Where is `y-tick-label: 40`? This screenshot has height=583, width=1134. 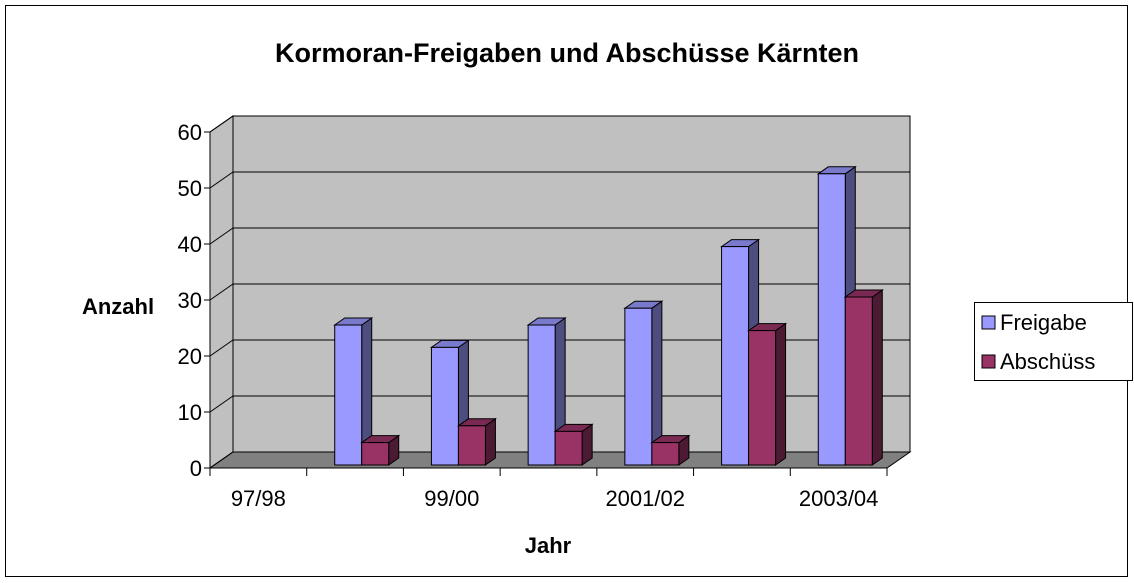 y-tick-label: 40 is located at coordinates (190, 244).